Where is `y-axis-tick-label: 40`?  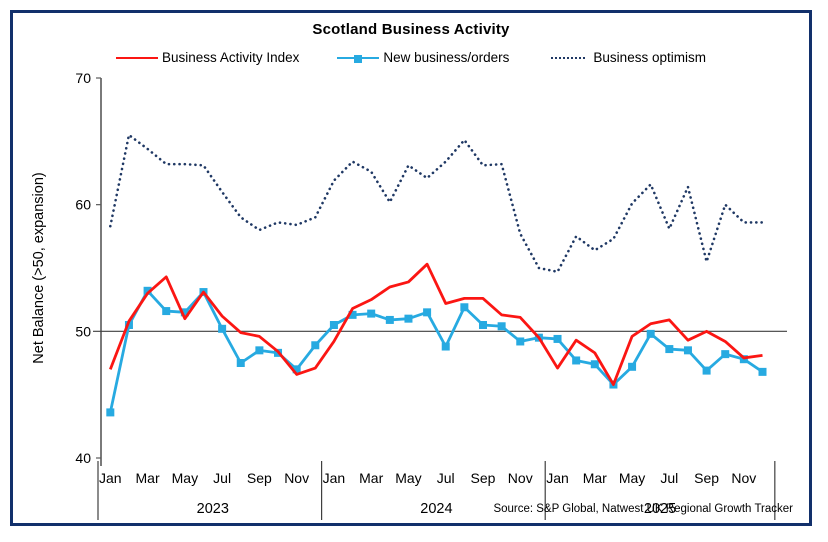
y-axis-tick-label: 40 is located at coordinates (83, 458).